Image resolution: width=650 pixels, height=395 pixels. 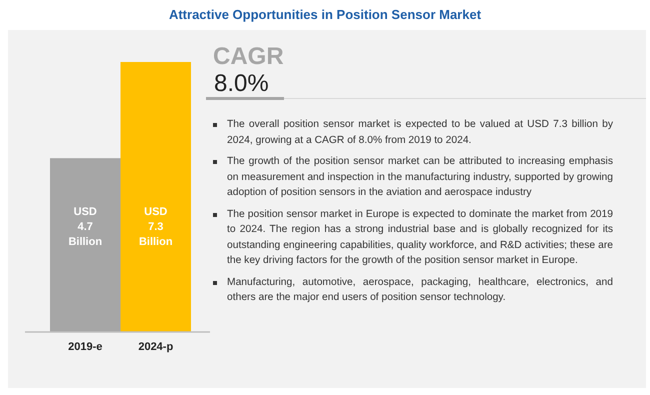 What do you see at coordinates (241, 83) in the screenshot?
I see `text: 8.0%` at bounding box center [241, 83].